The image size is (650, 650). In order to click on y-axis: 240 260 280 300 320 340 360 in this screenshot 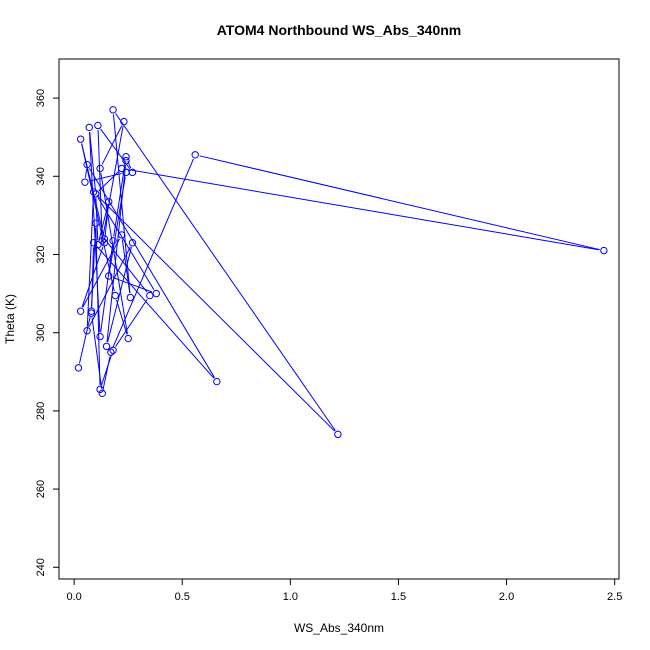, I will do `click(47, 332)`.